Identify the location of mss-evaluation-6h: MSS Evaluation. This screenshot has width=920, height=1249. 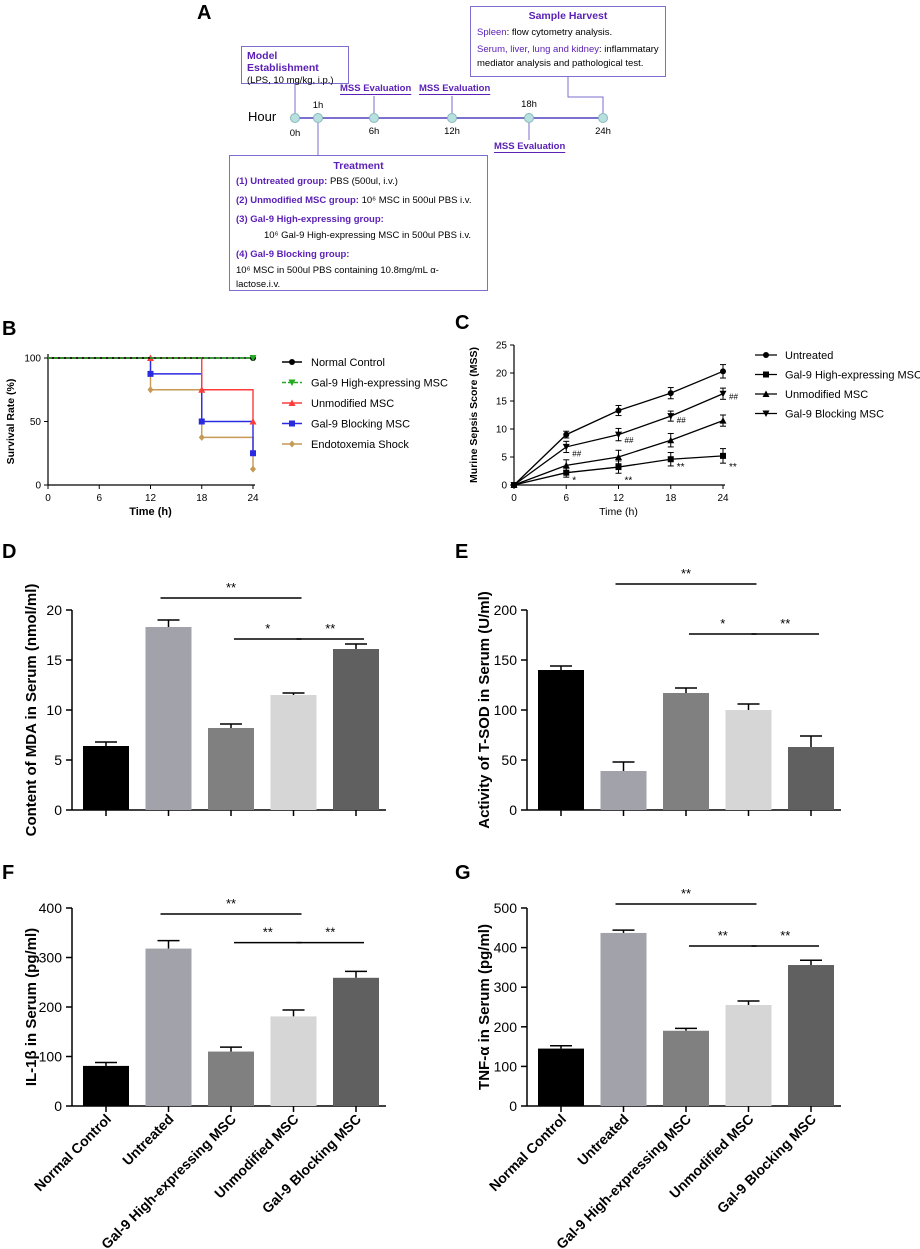
(376, 88).